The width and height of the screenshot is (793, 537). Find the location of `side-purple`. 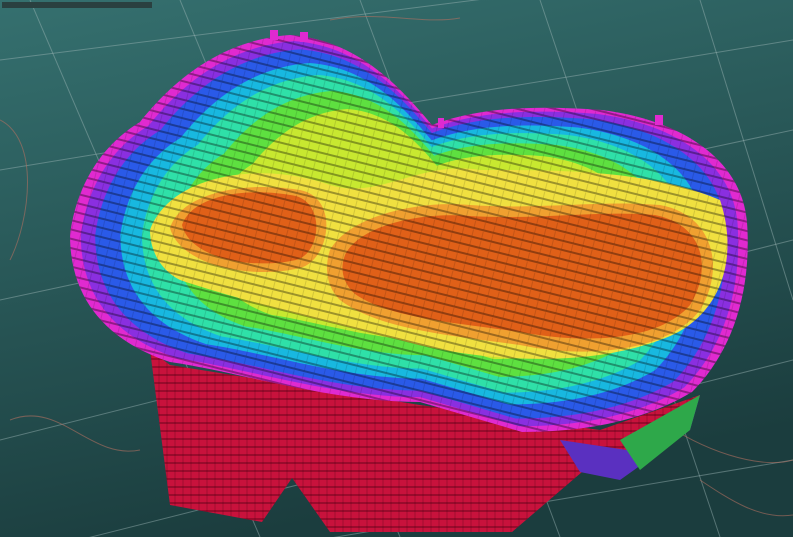

side-purple is located at coordinates (630, 437).